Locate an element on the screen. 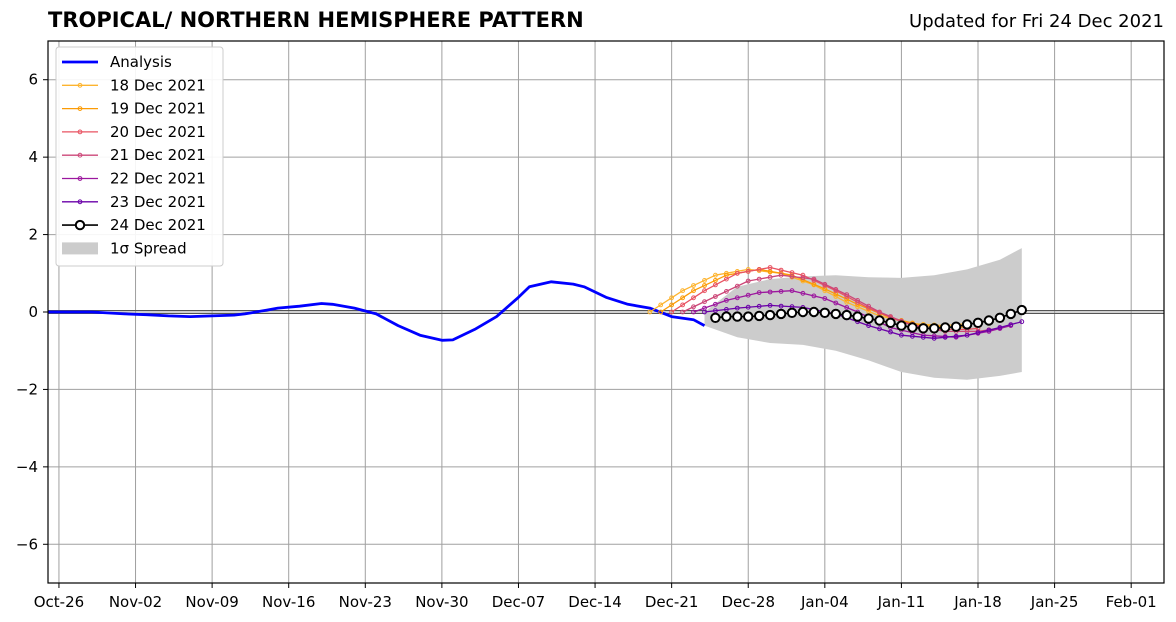 The height and width of the screenshot is (622, 1176). chart-subtitle: Updated for Fri 24 Dec 2021 is located at coordinates (1036, 21).